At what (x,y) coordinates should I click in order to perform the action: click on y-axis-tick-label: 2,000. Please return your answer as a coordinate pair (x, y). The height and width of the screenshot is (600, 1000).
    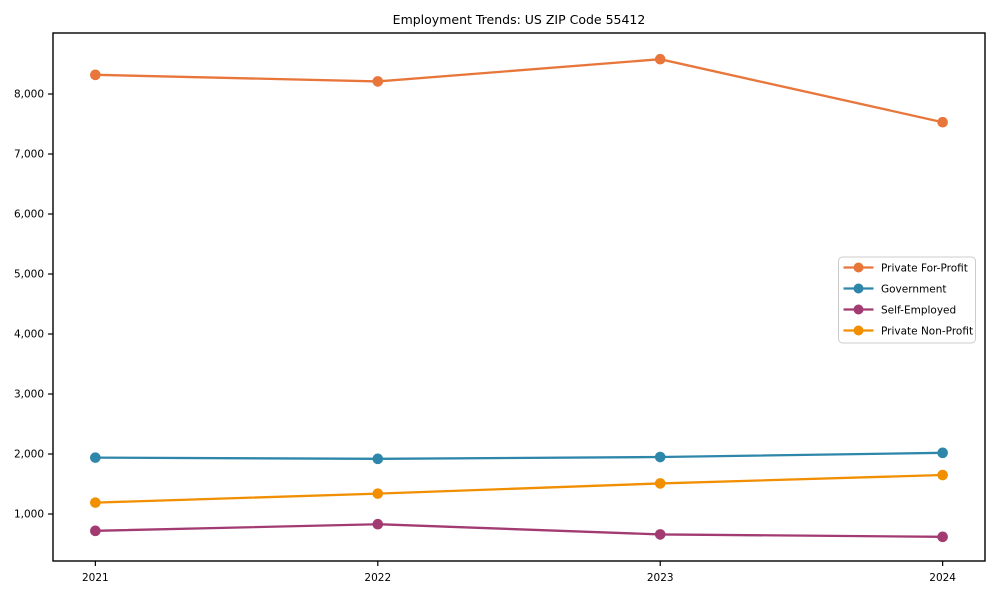
    Looking at the image, I should click on (29, 455).